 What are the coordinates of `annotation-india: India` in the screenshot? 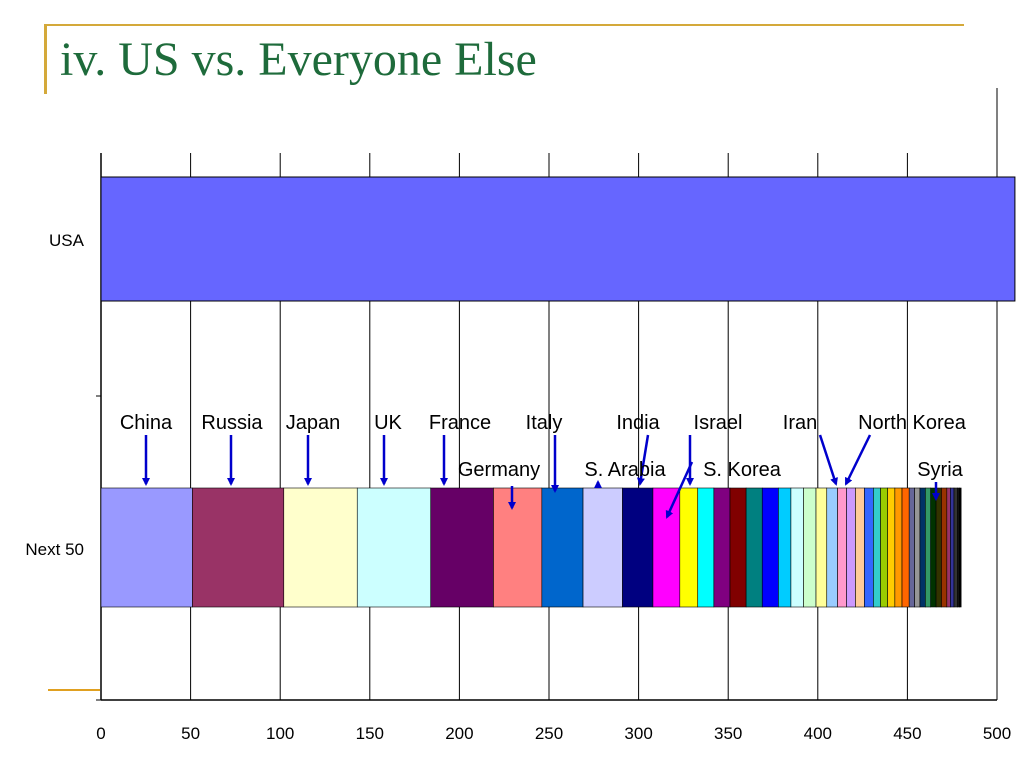 It's located at (638, 423).